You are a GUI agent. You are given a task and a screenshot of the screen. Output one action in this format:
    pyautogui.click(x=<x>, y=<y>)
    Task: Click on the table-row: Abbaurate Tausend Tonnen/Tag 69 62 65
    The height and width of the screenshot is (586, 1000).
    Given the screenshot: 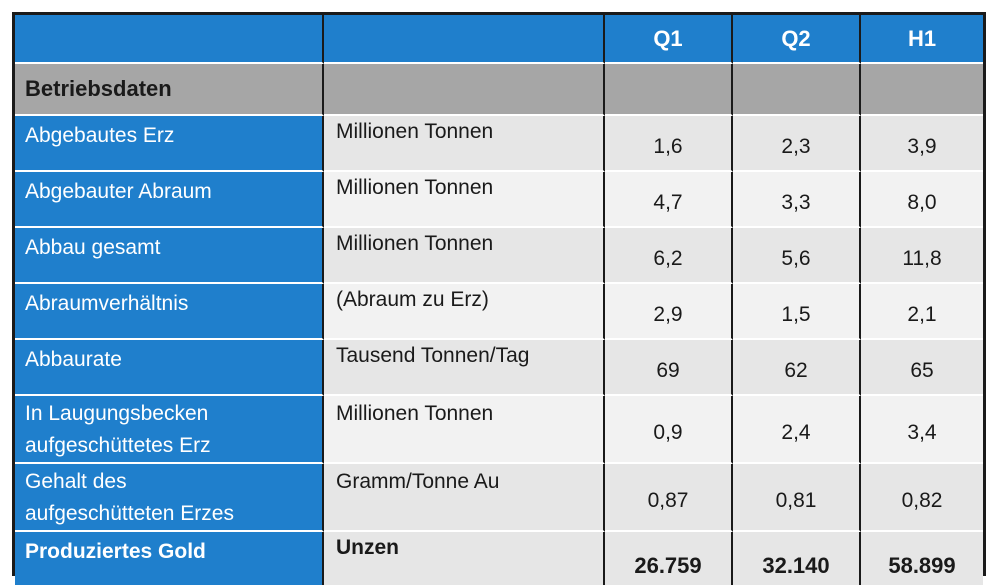 What is the action you would take?
    pyautogui.click(x=499, y=368)
    